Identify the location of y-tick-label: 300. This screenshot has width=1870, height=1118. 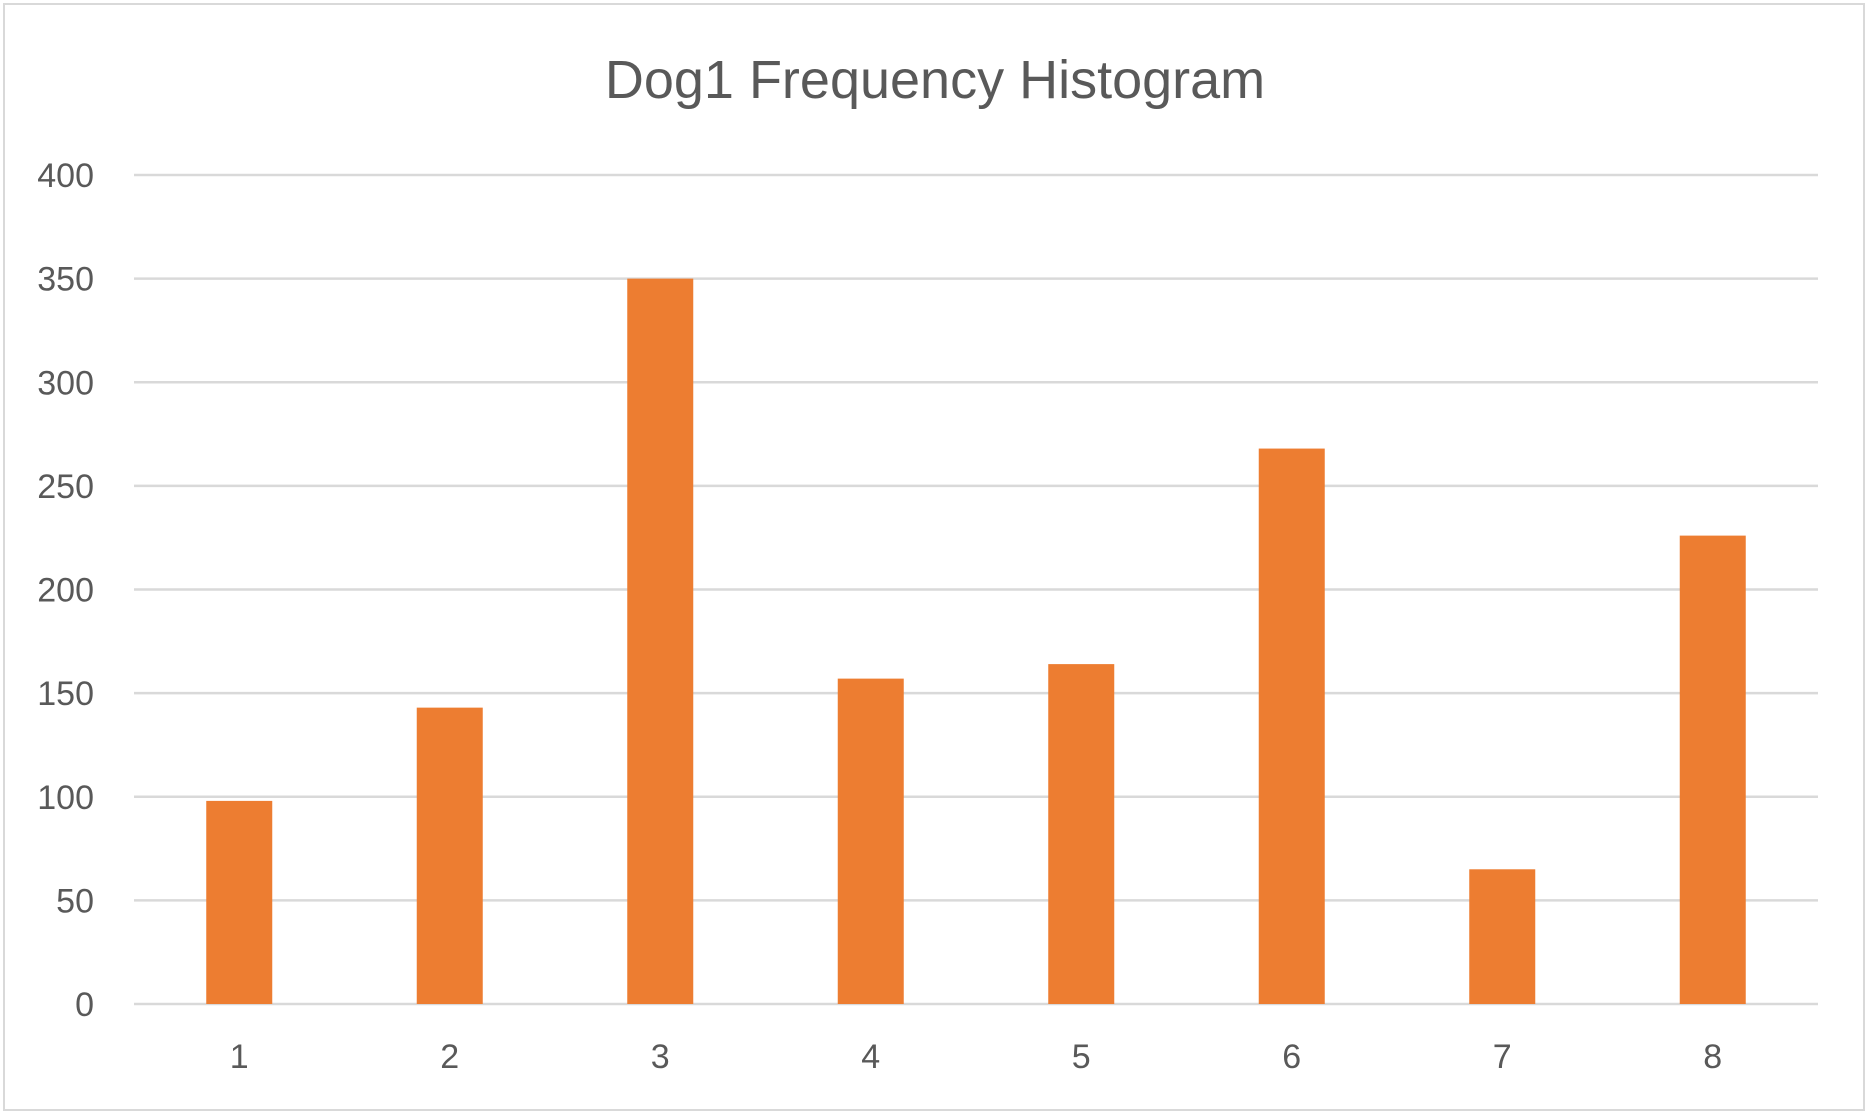
(65, 383).